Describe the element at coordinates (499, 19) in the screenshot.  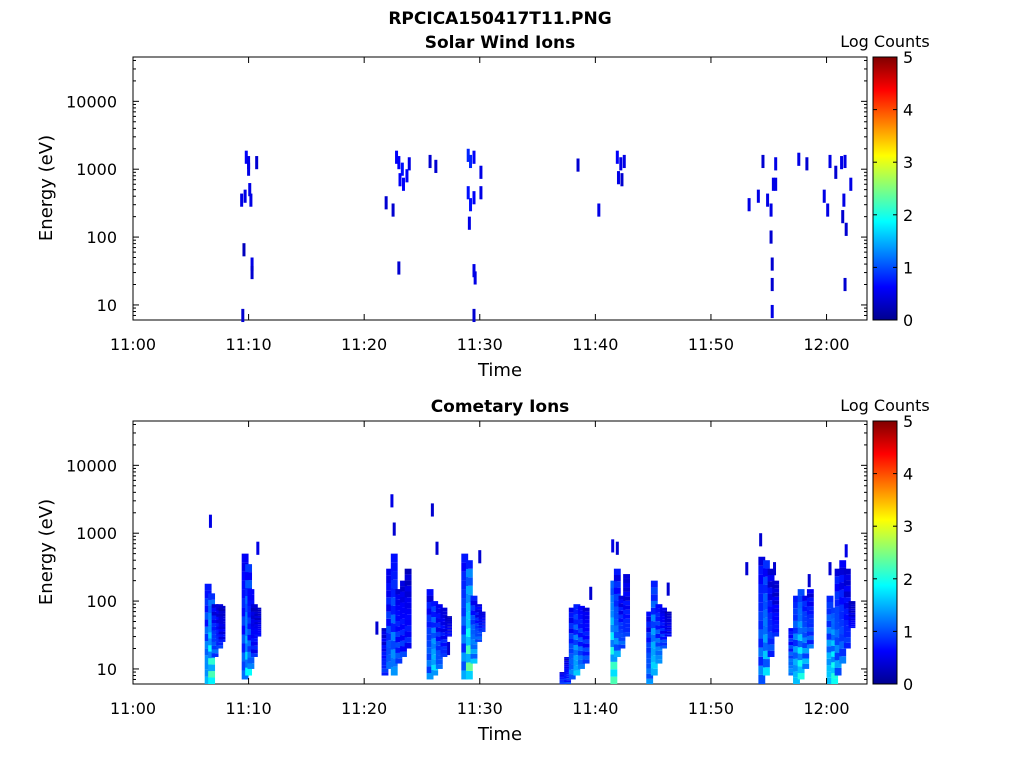
I see `figure-title: RPCICA150417T11.PNG` at that location.